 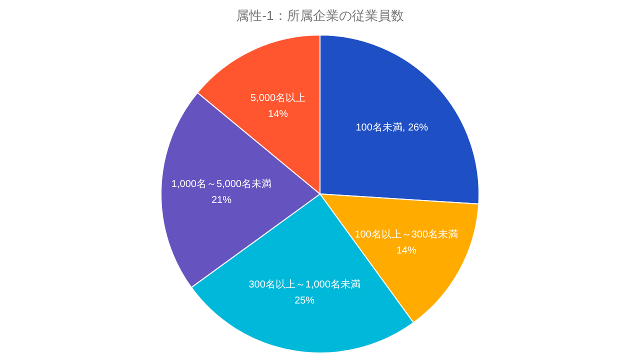 I want to click on data-label: 25%, so click(x=304, y=300).